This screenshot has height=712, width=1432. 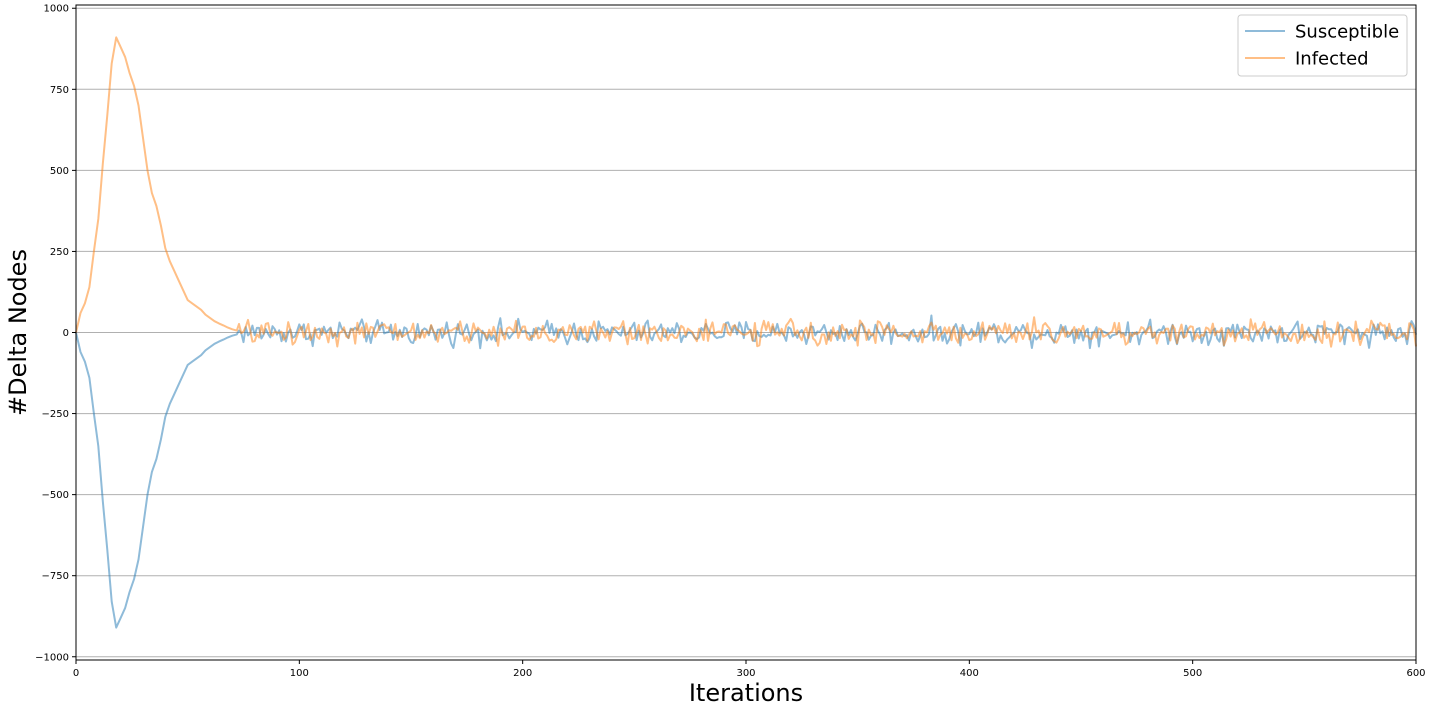 I want to click on y-tick-label: 1000, so click(x=56, y=9).